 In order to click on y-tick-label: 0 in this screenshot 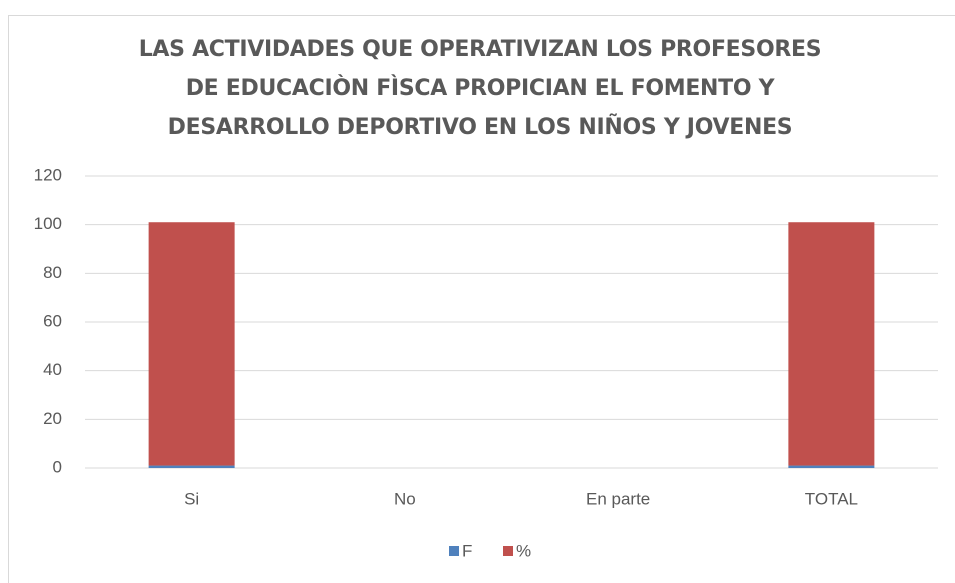, I will do `click(57, 466)`.